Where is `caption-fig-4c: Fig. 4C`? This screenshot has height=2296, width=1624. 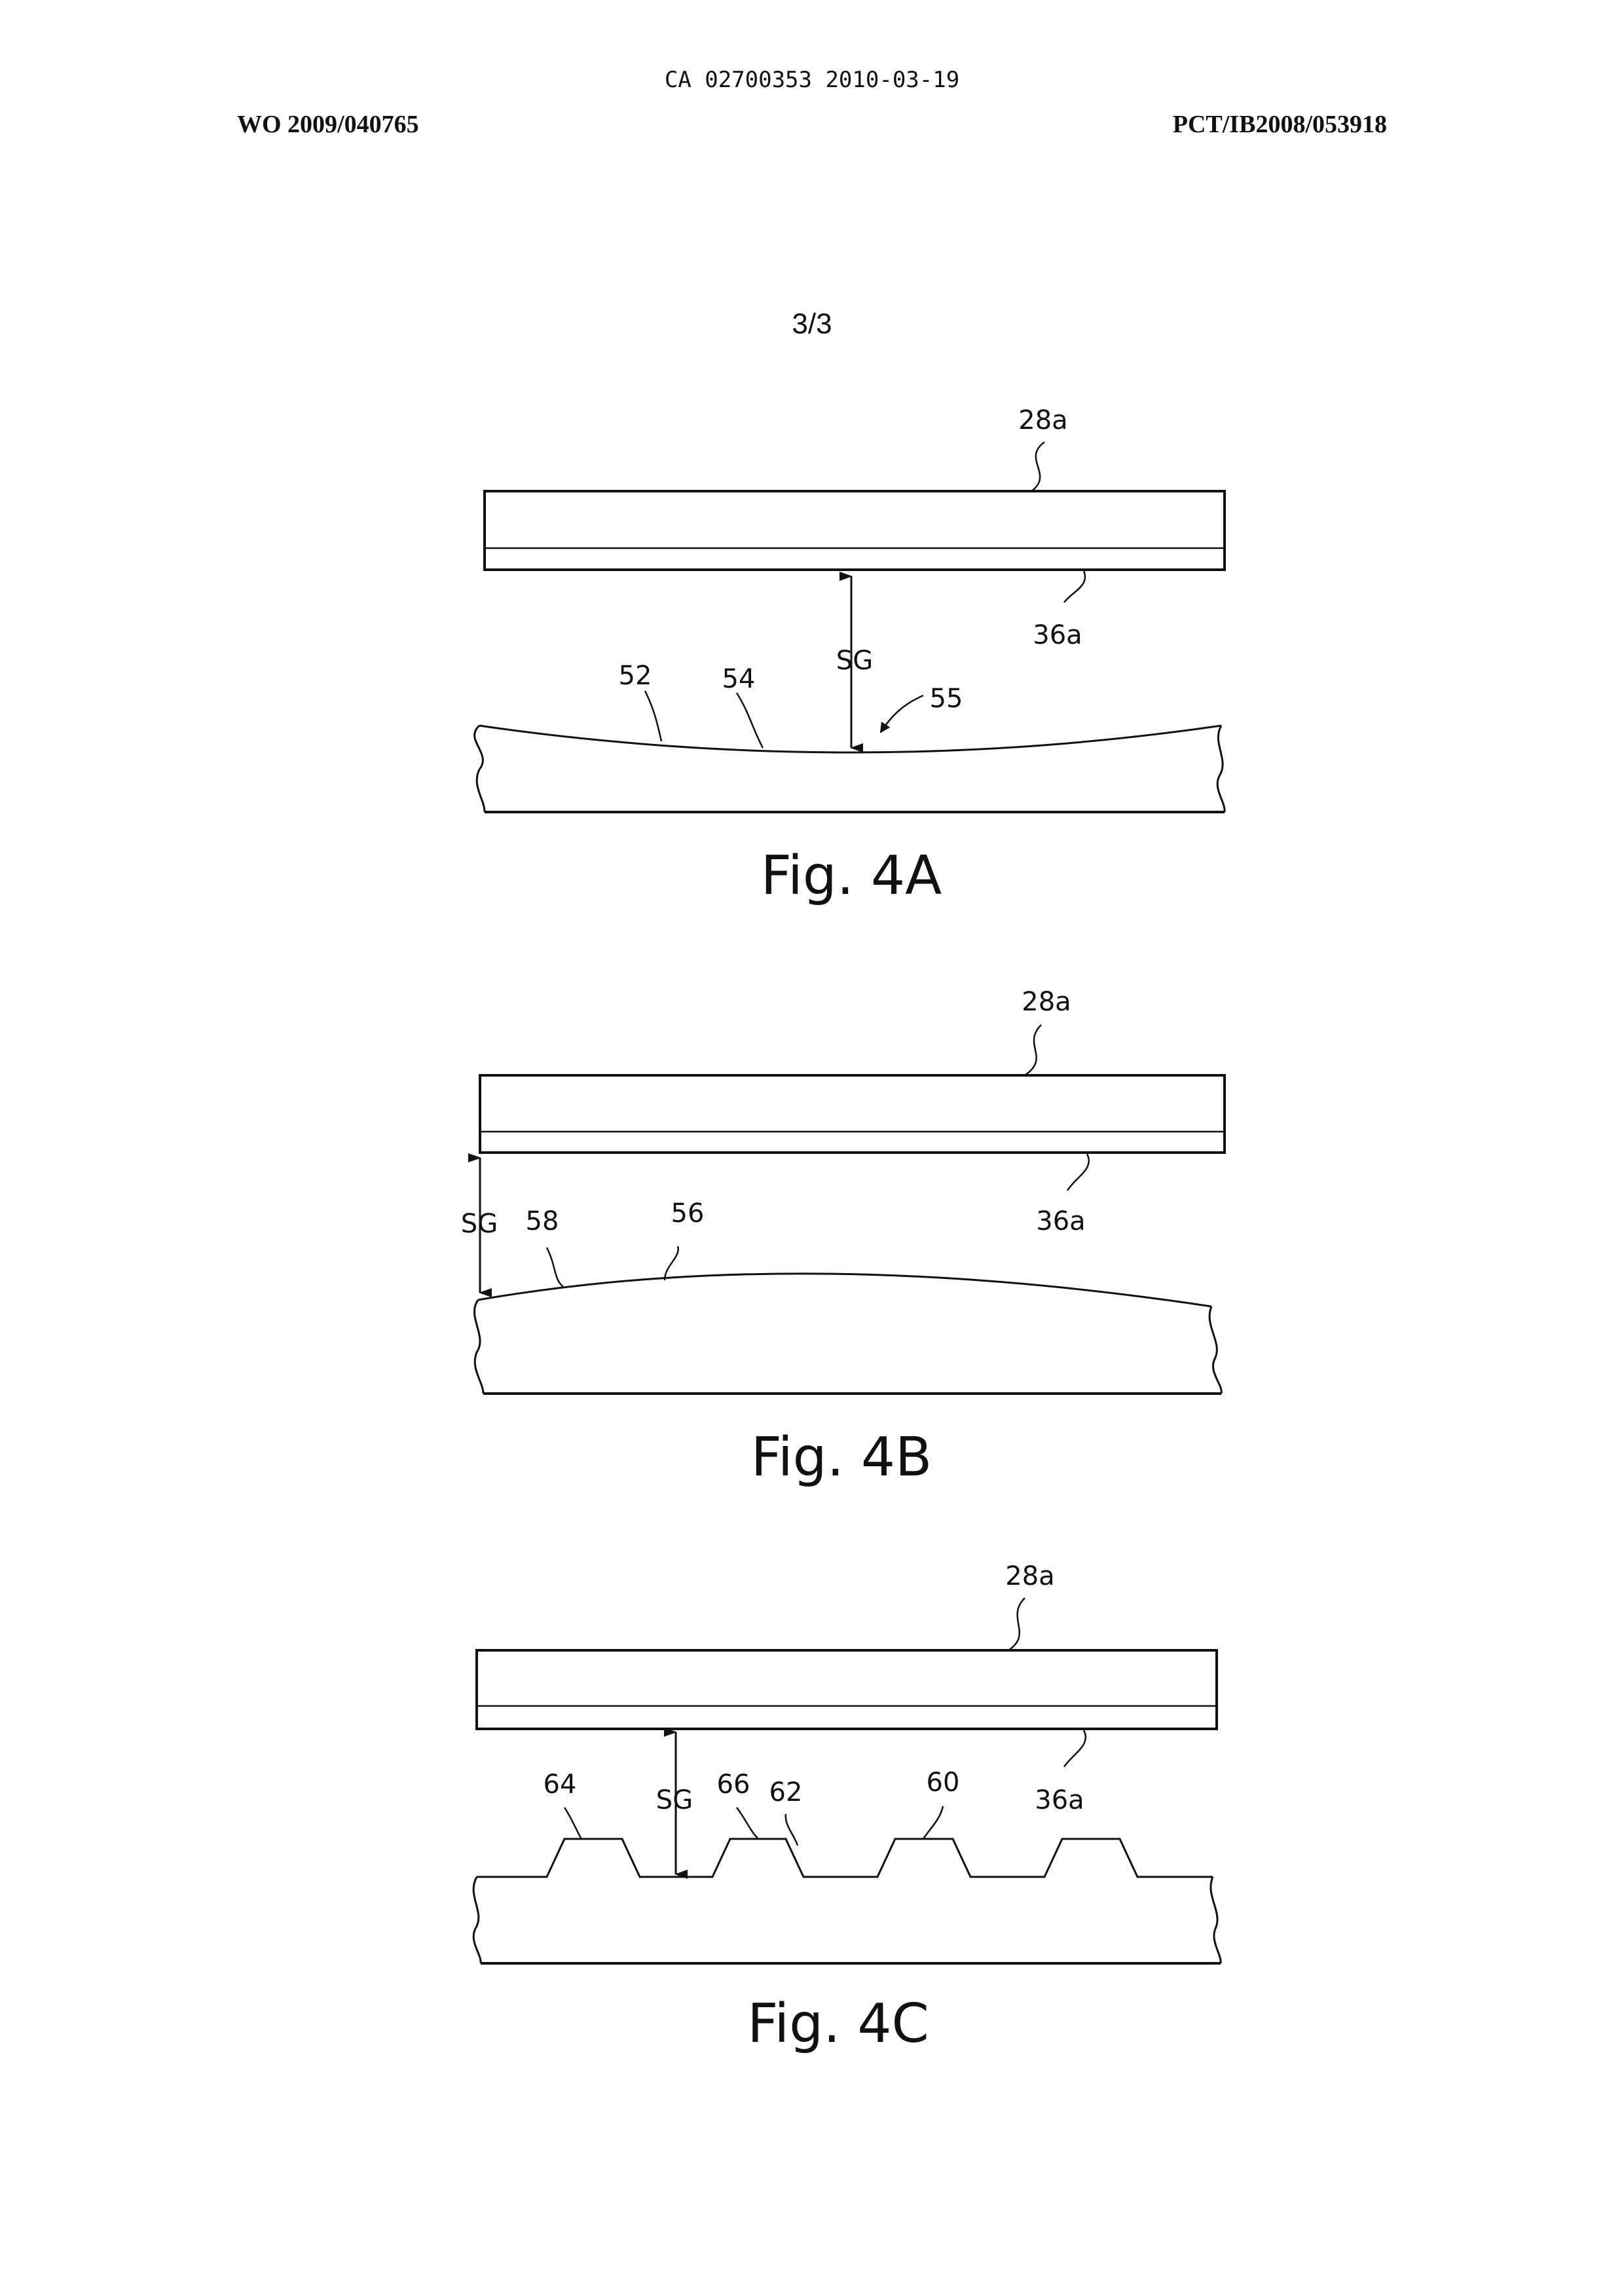 caption-fig-4c: Fig. 4C is located at coordinates (838, 2024).